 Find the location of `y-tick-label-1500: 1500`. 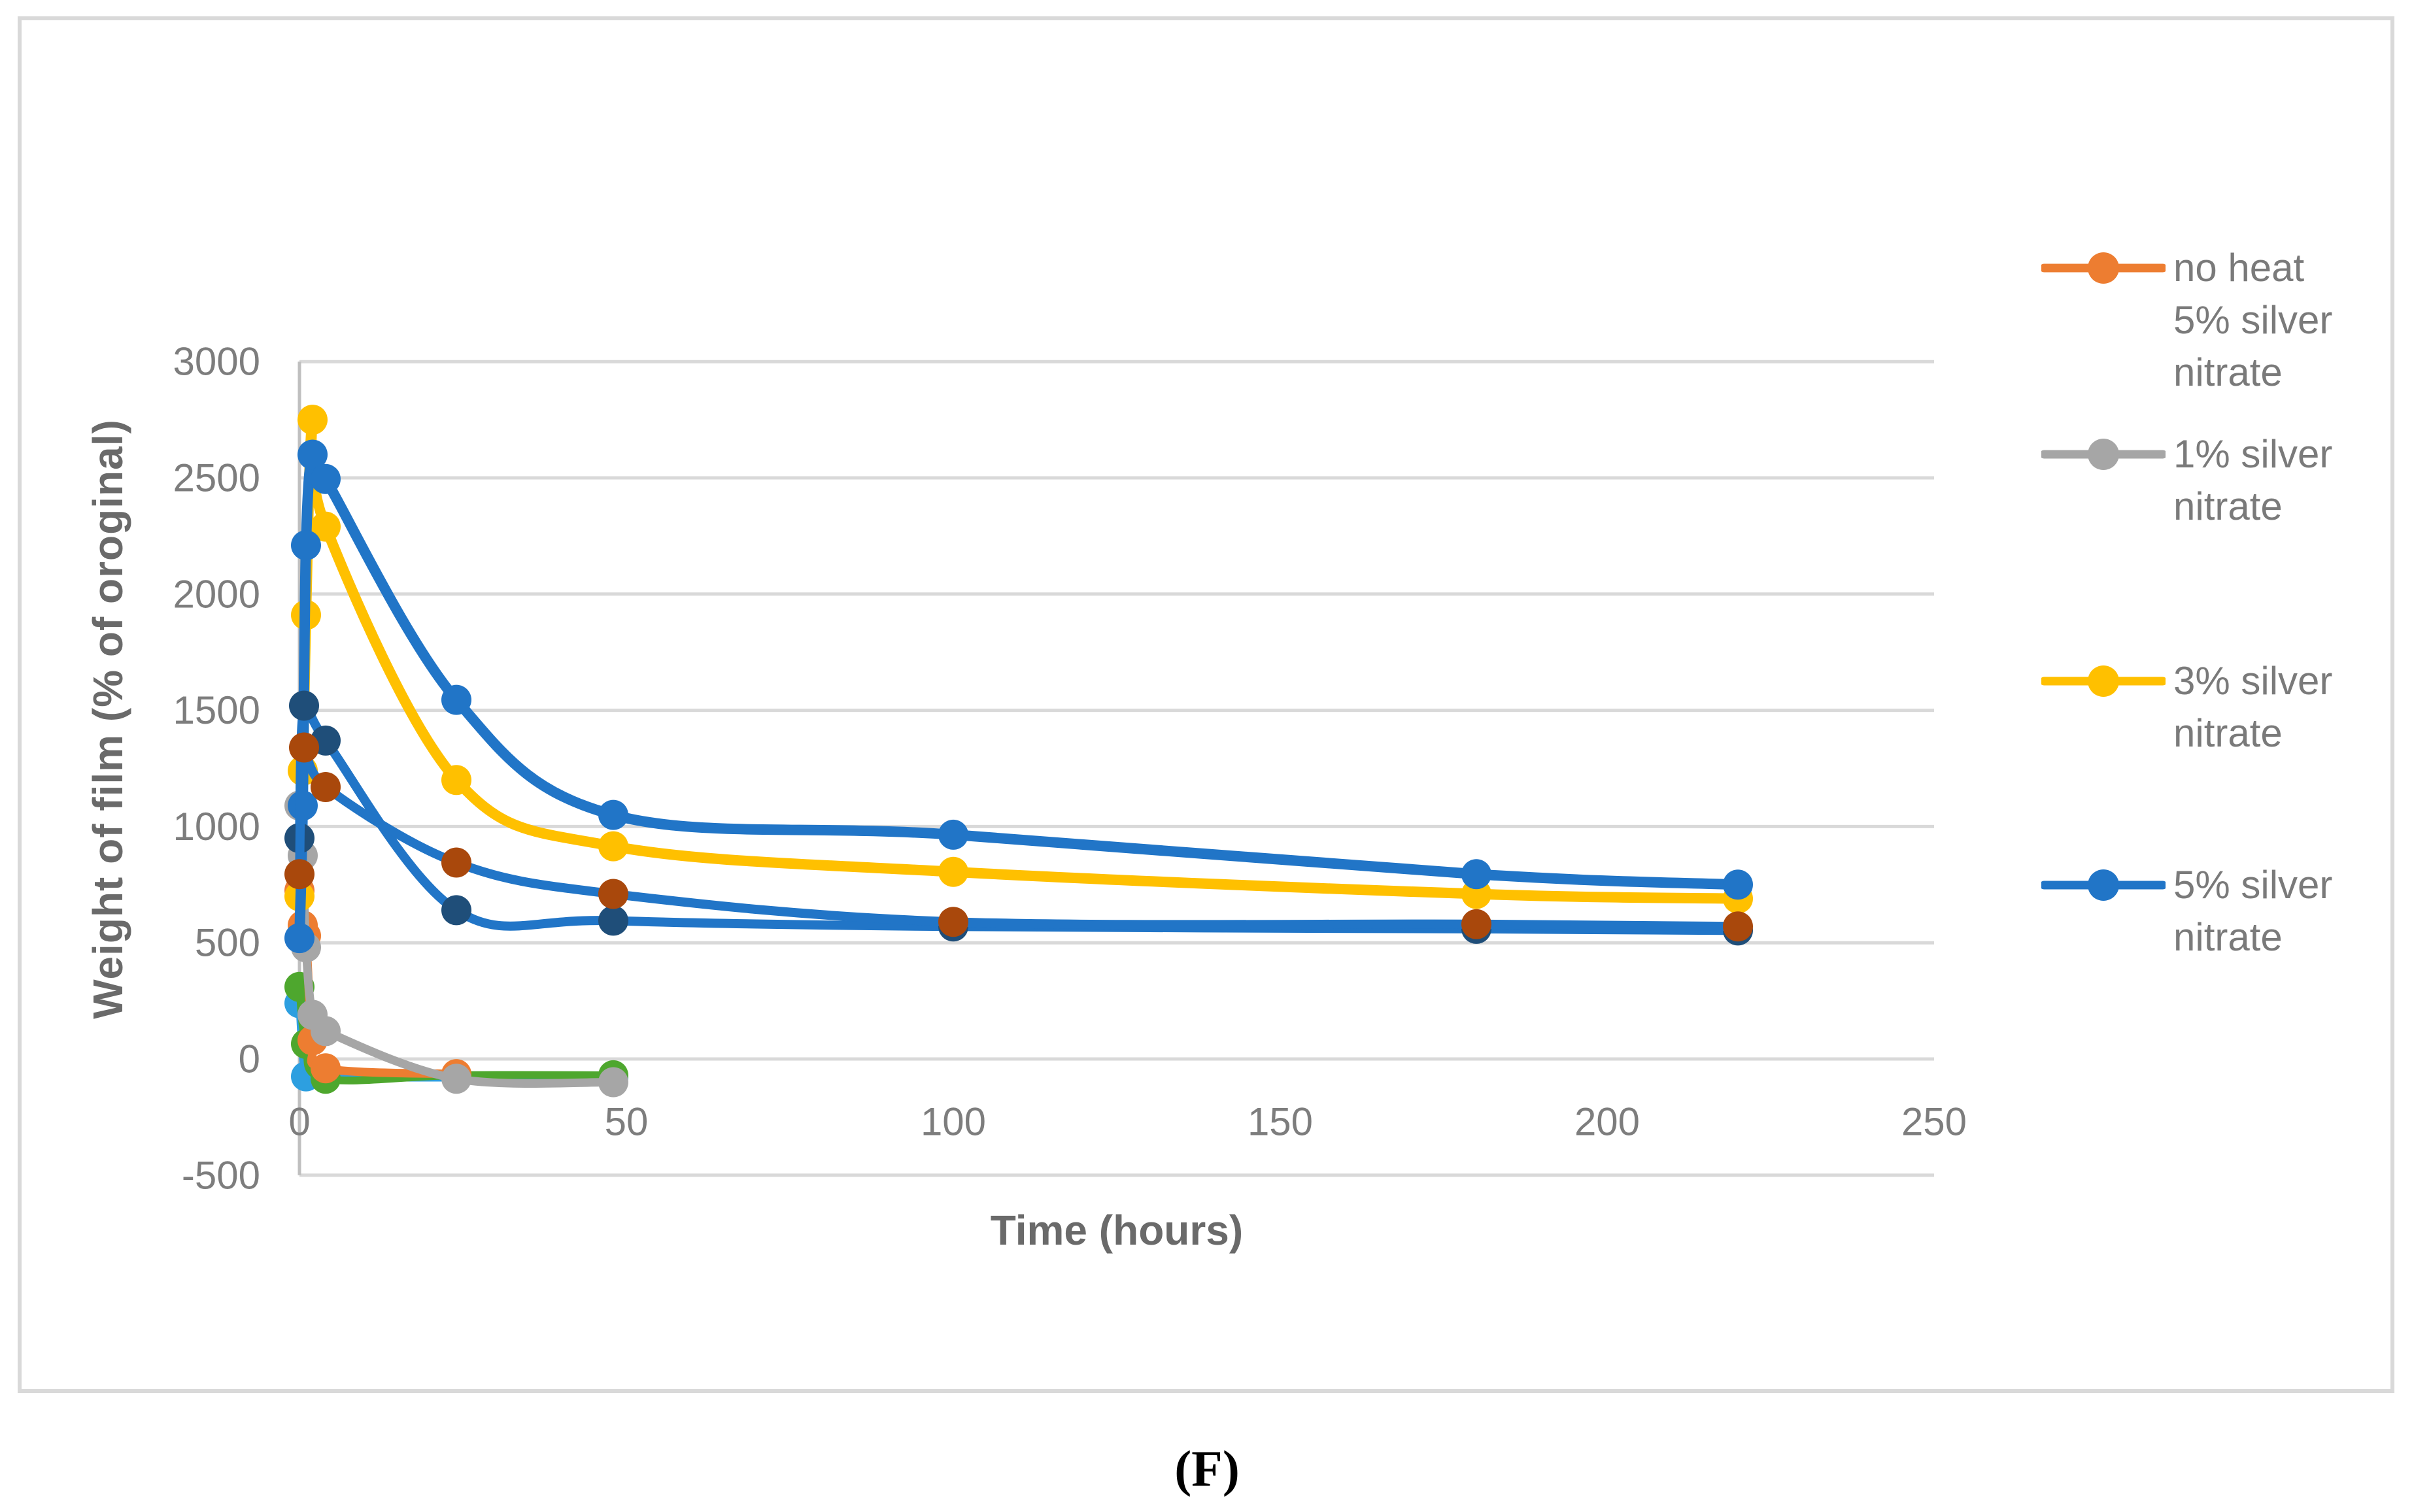

y-tick-label-1500: 1500 is located at coordinates (216, 710).